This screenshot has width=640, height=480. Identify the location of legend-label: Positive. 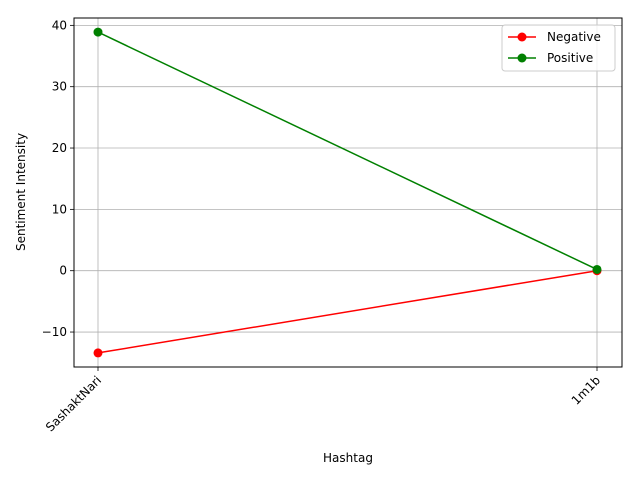
(570, 58).